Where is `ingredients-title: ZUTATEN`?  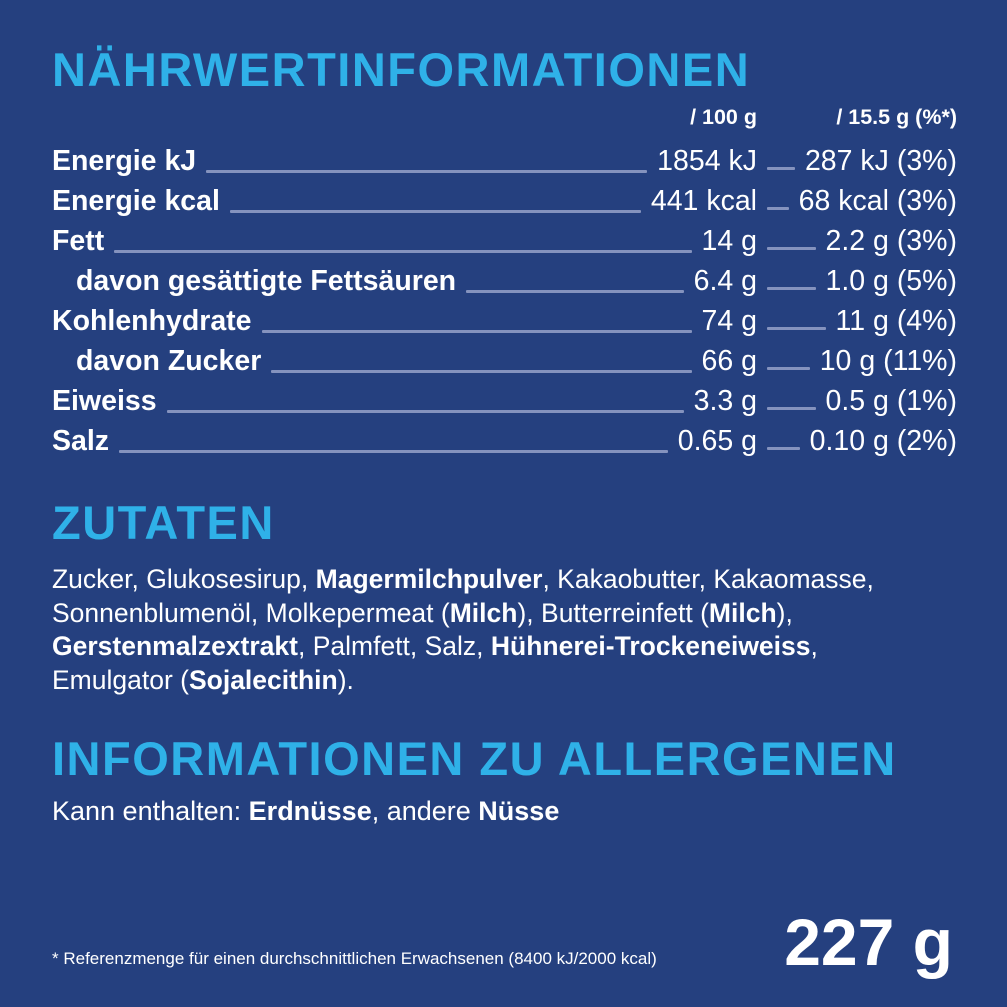 ingredients-title: ZUTATEN is located at coordinates (163, 522).